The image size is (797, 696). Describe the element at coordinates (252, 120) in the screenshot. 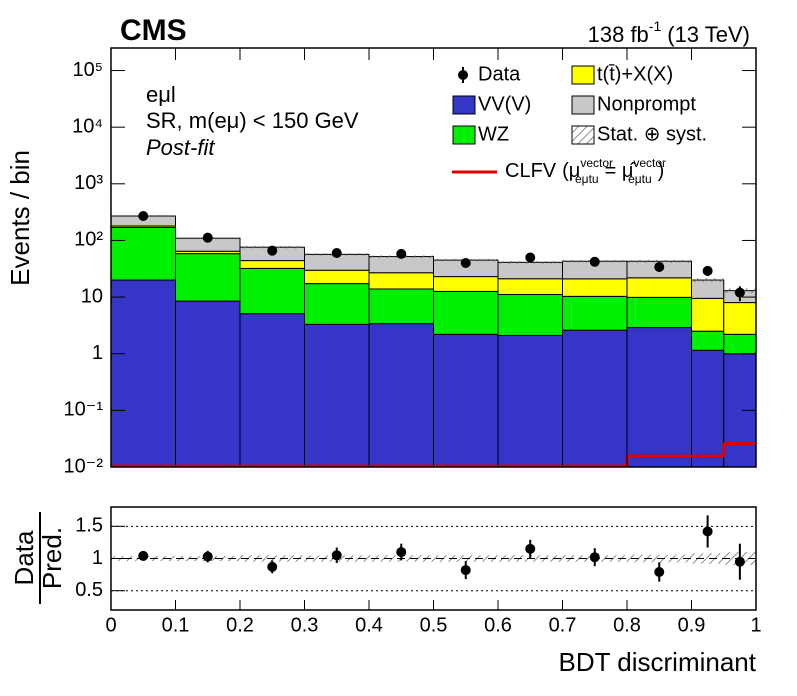

I see `annotation: SR, m(eμ) < 150 GeV` at that location.